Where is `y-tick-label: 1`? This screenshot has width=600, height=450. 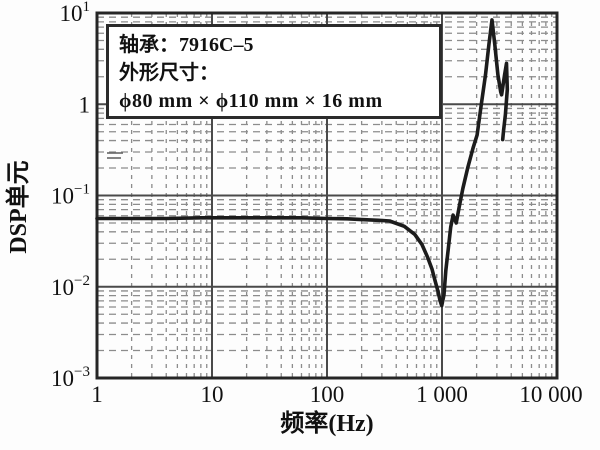
y-tick-label: 1 is located at coordinates (85, 104).